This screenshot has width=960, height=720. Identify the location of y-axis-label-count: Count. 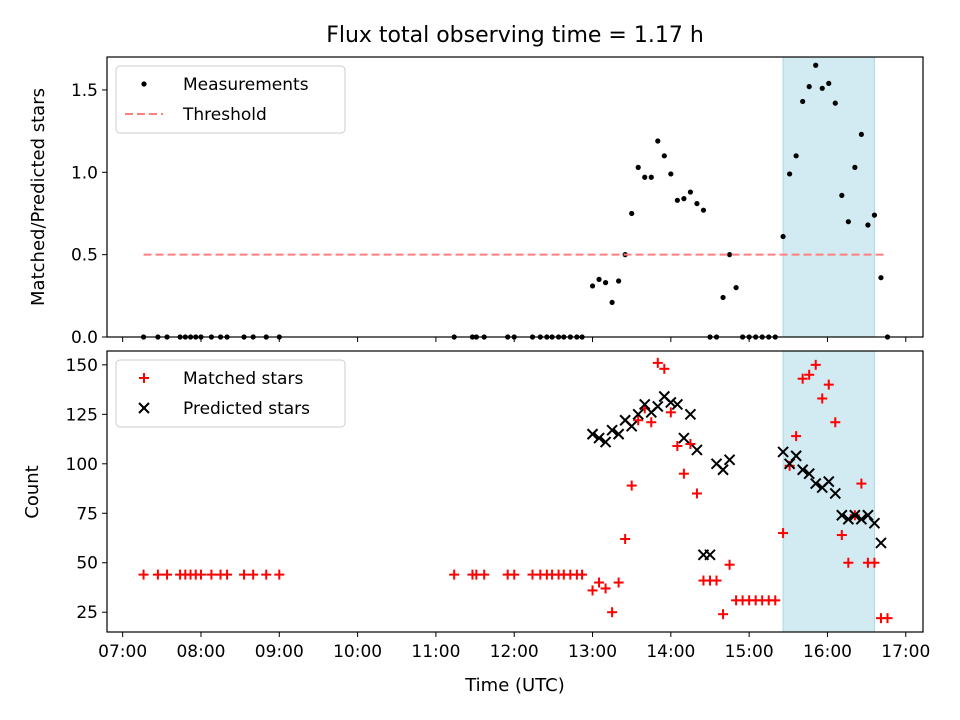
(32, 491).